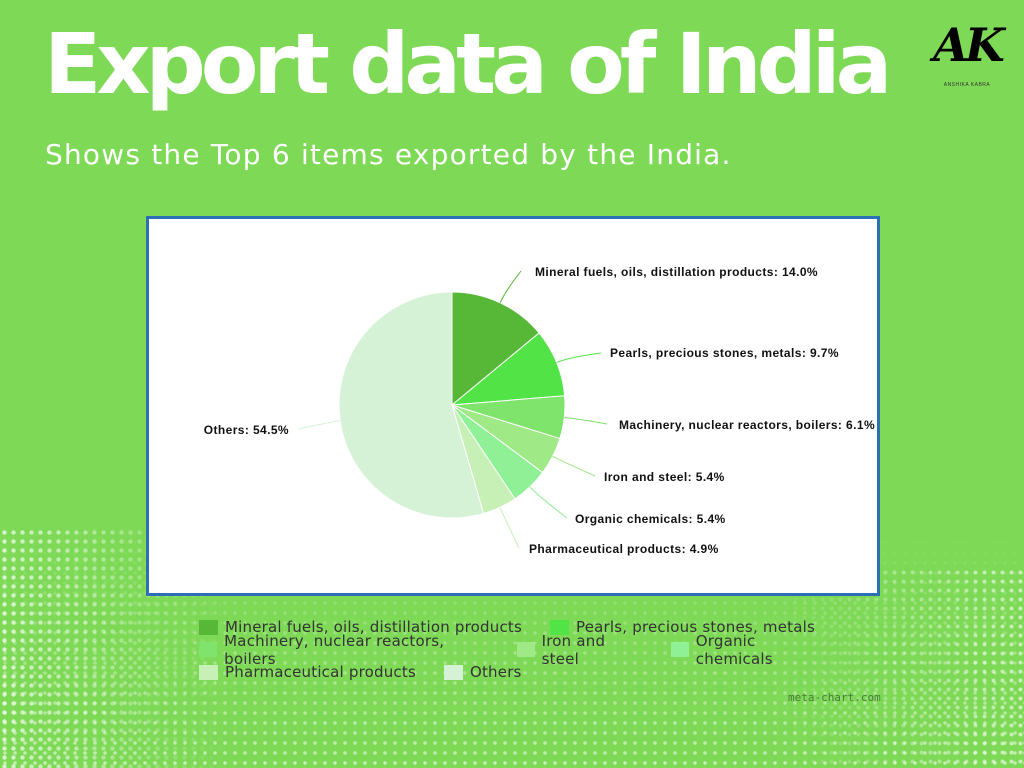 The width and height of the screenshot is (1024, 768). What do you see at coordinates (894, 668) in the screenshot?
I see `background-dot-pattern-right` at bounding box center [894, 668].